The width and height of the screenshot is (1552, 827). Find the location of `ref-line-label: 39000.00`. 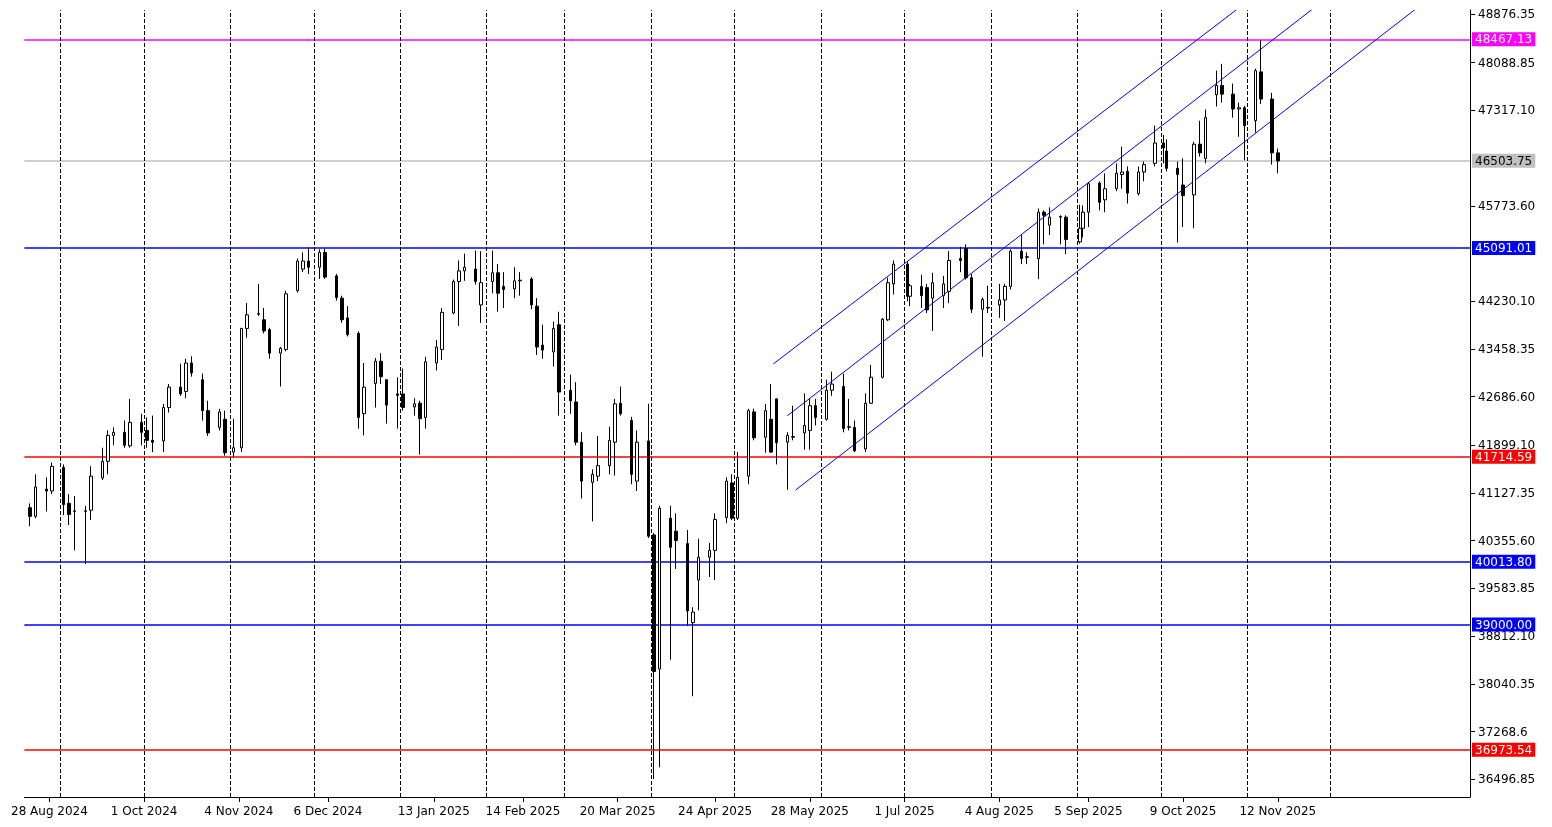

ref-line-label: 39000.00 is located at coordinates (1504, 624).